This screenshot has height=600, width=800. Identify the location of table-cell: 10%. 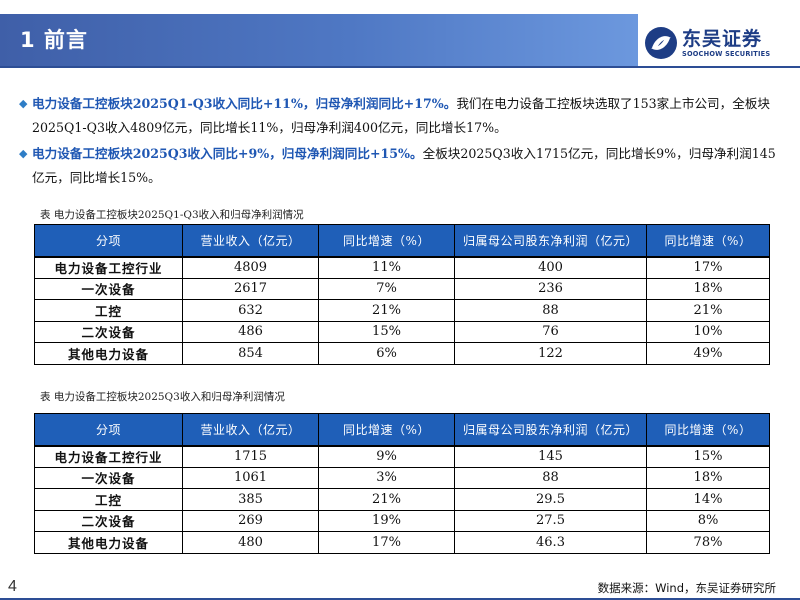
(708, 331).